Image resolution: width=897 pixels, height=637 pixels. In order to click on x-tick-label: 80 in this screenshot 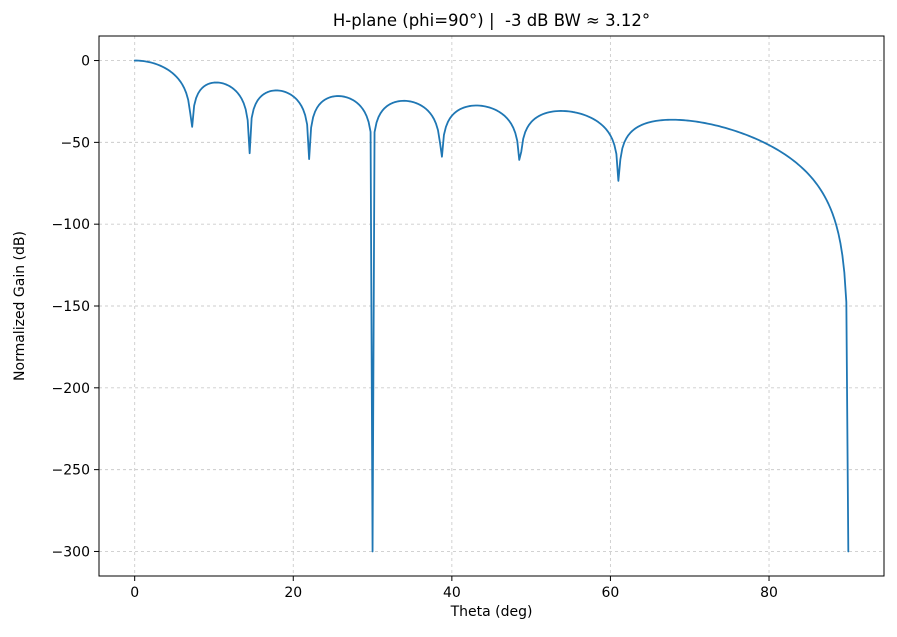, I will do `click(769, 593)`.